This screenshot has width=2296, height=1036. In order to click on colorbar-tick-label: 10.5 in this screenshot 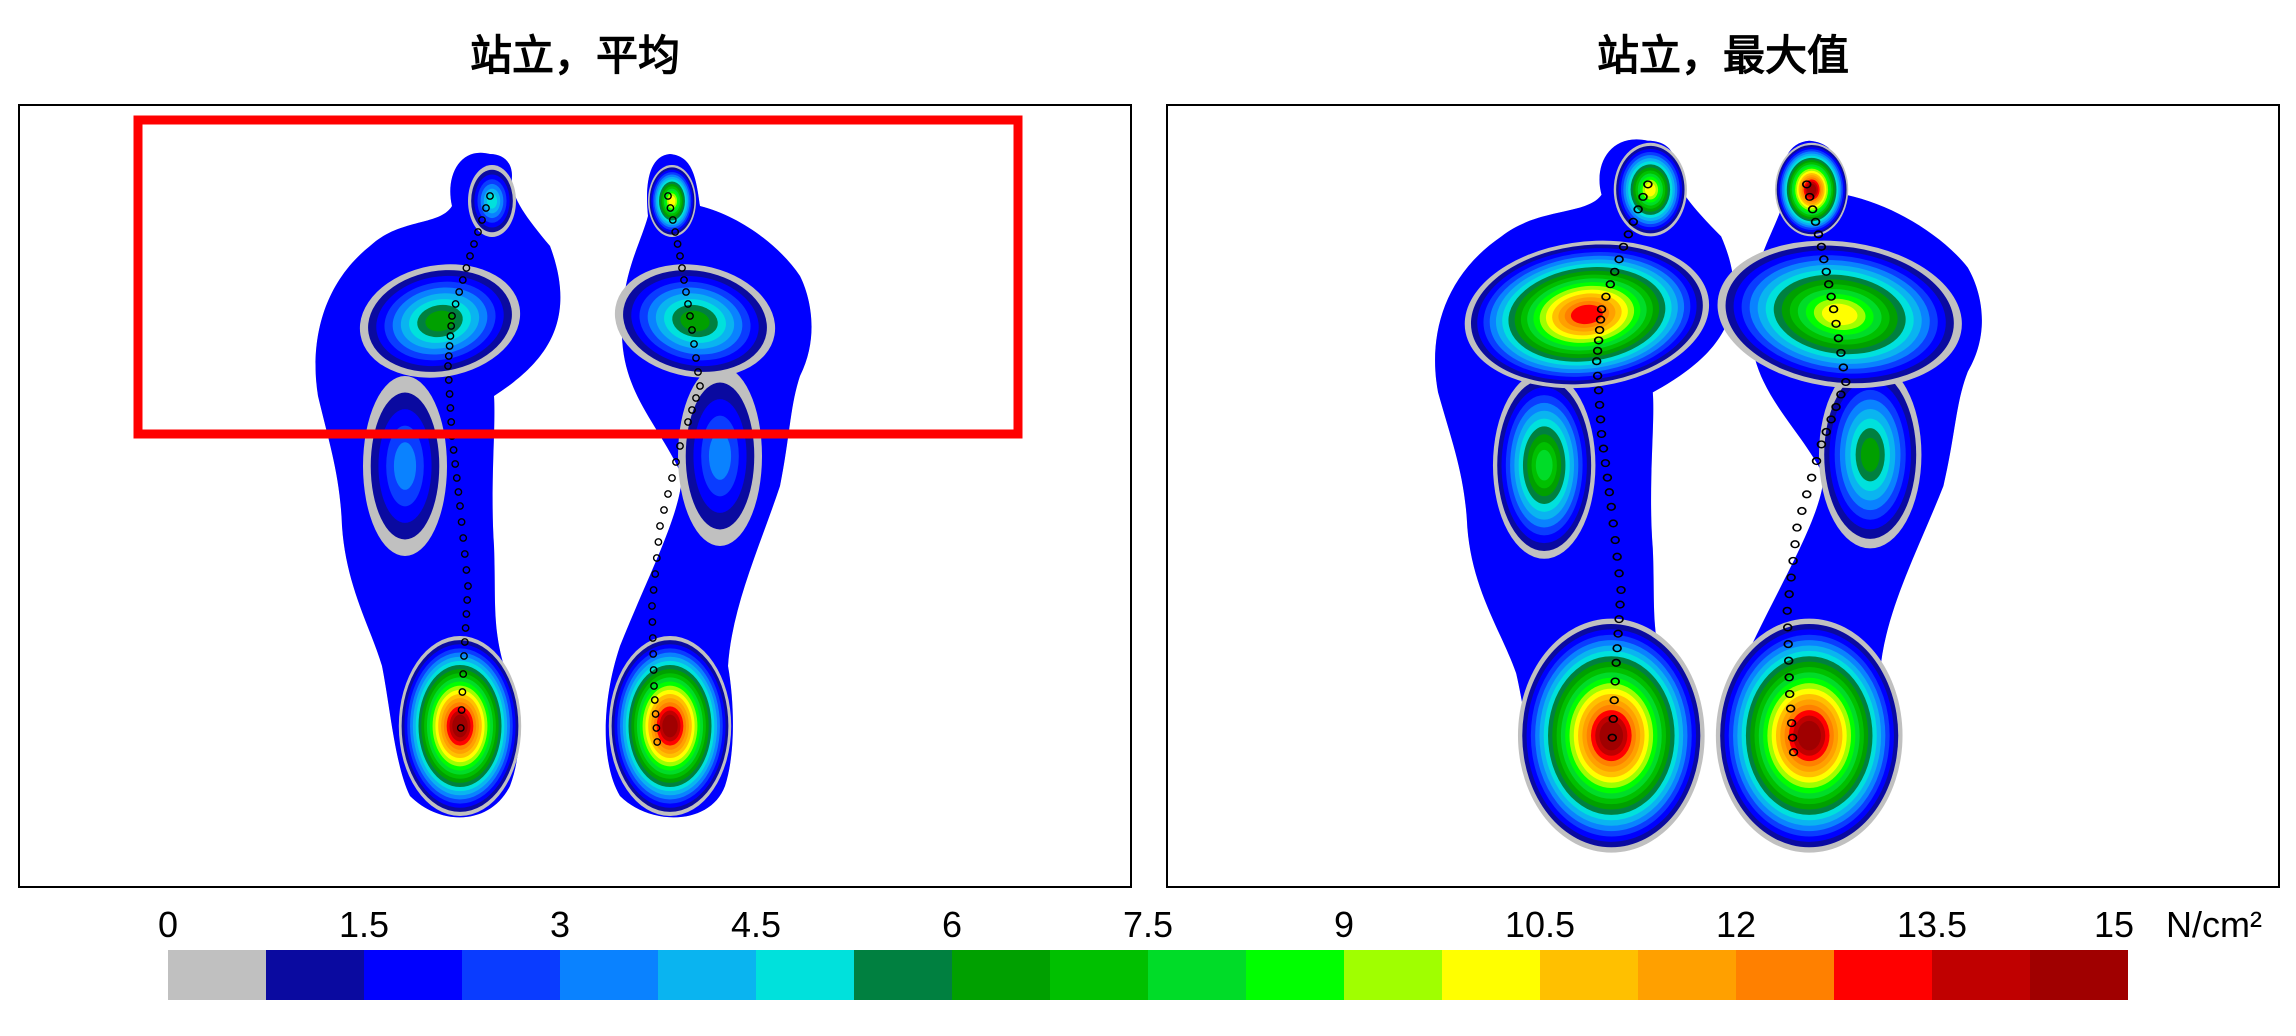, I will do `click(1540, 924)`.